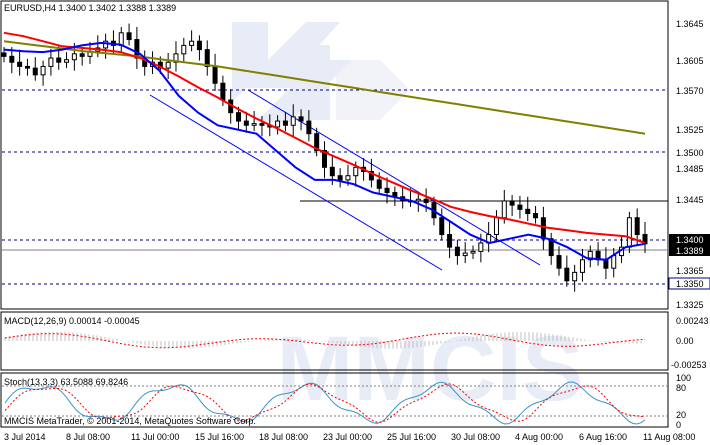  I want to click on x-label: 6 Aug 16:00, so click(603, 437).